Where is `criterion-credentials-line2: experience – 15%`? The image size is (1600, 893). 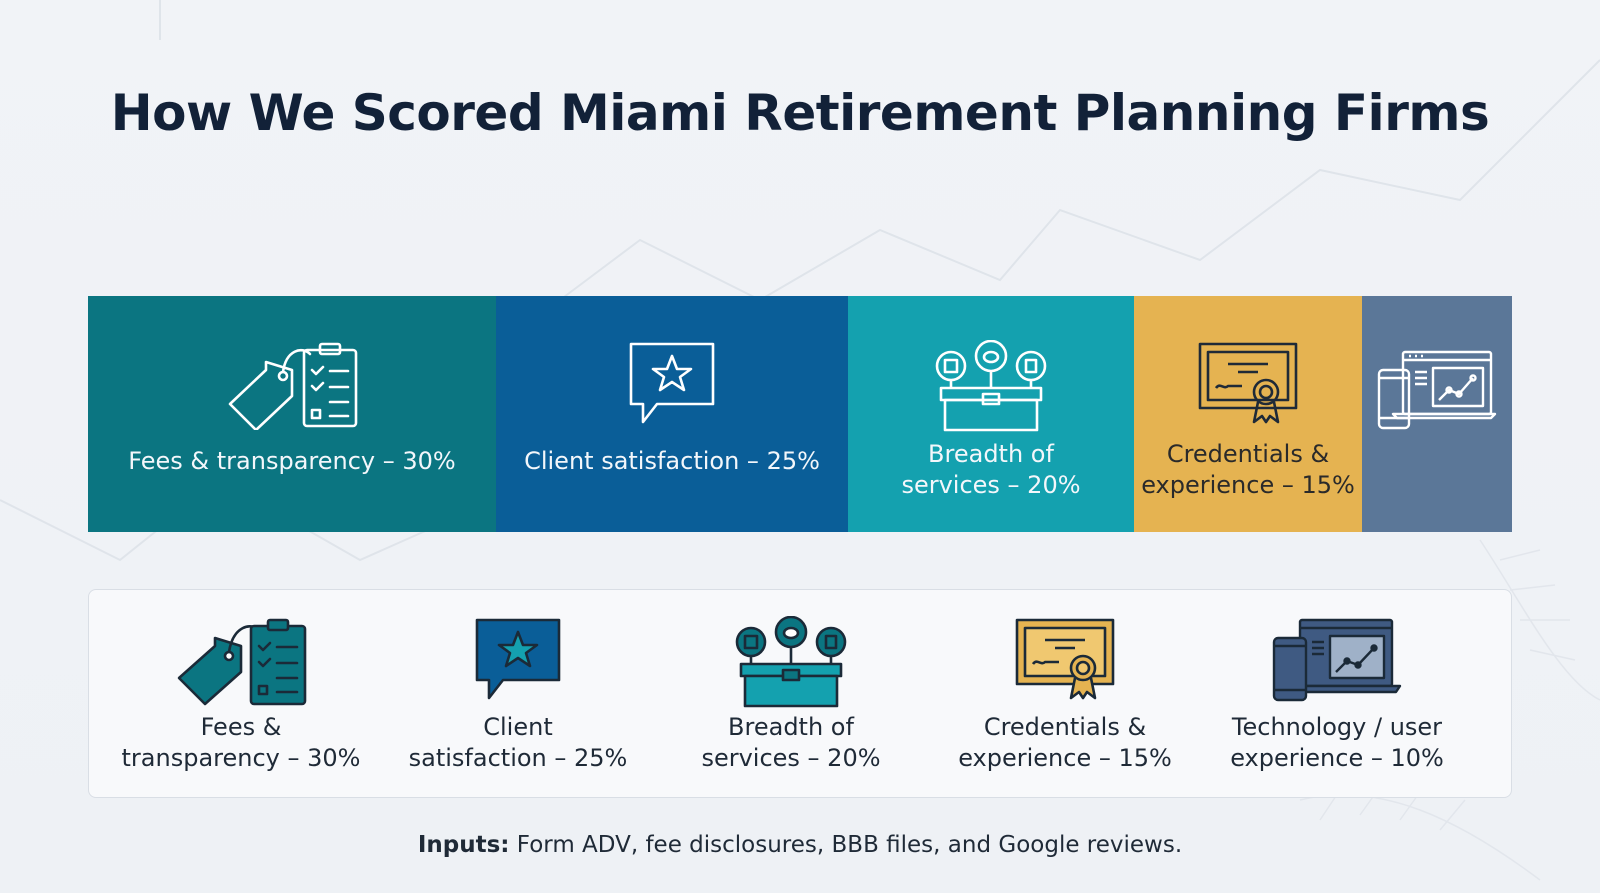 criterion-credentials-line2: experience – 15% is located at coordinates (1065, 758).